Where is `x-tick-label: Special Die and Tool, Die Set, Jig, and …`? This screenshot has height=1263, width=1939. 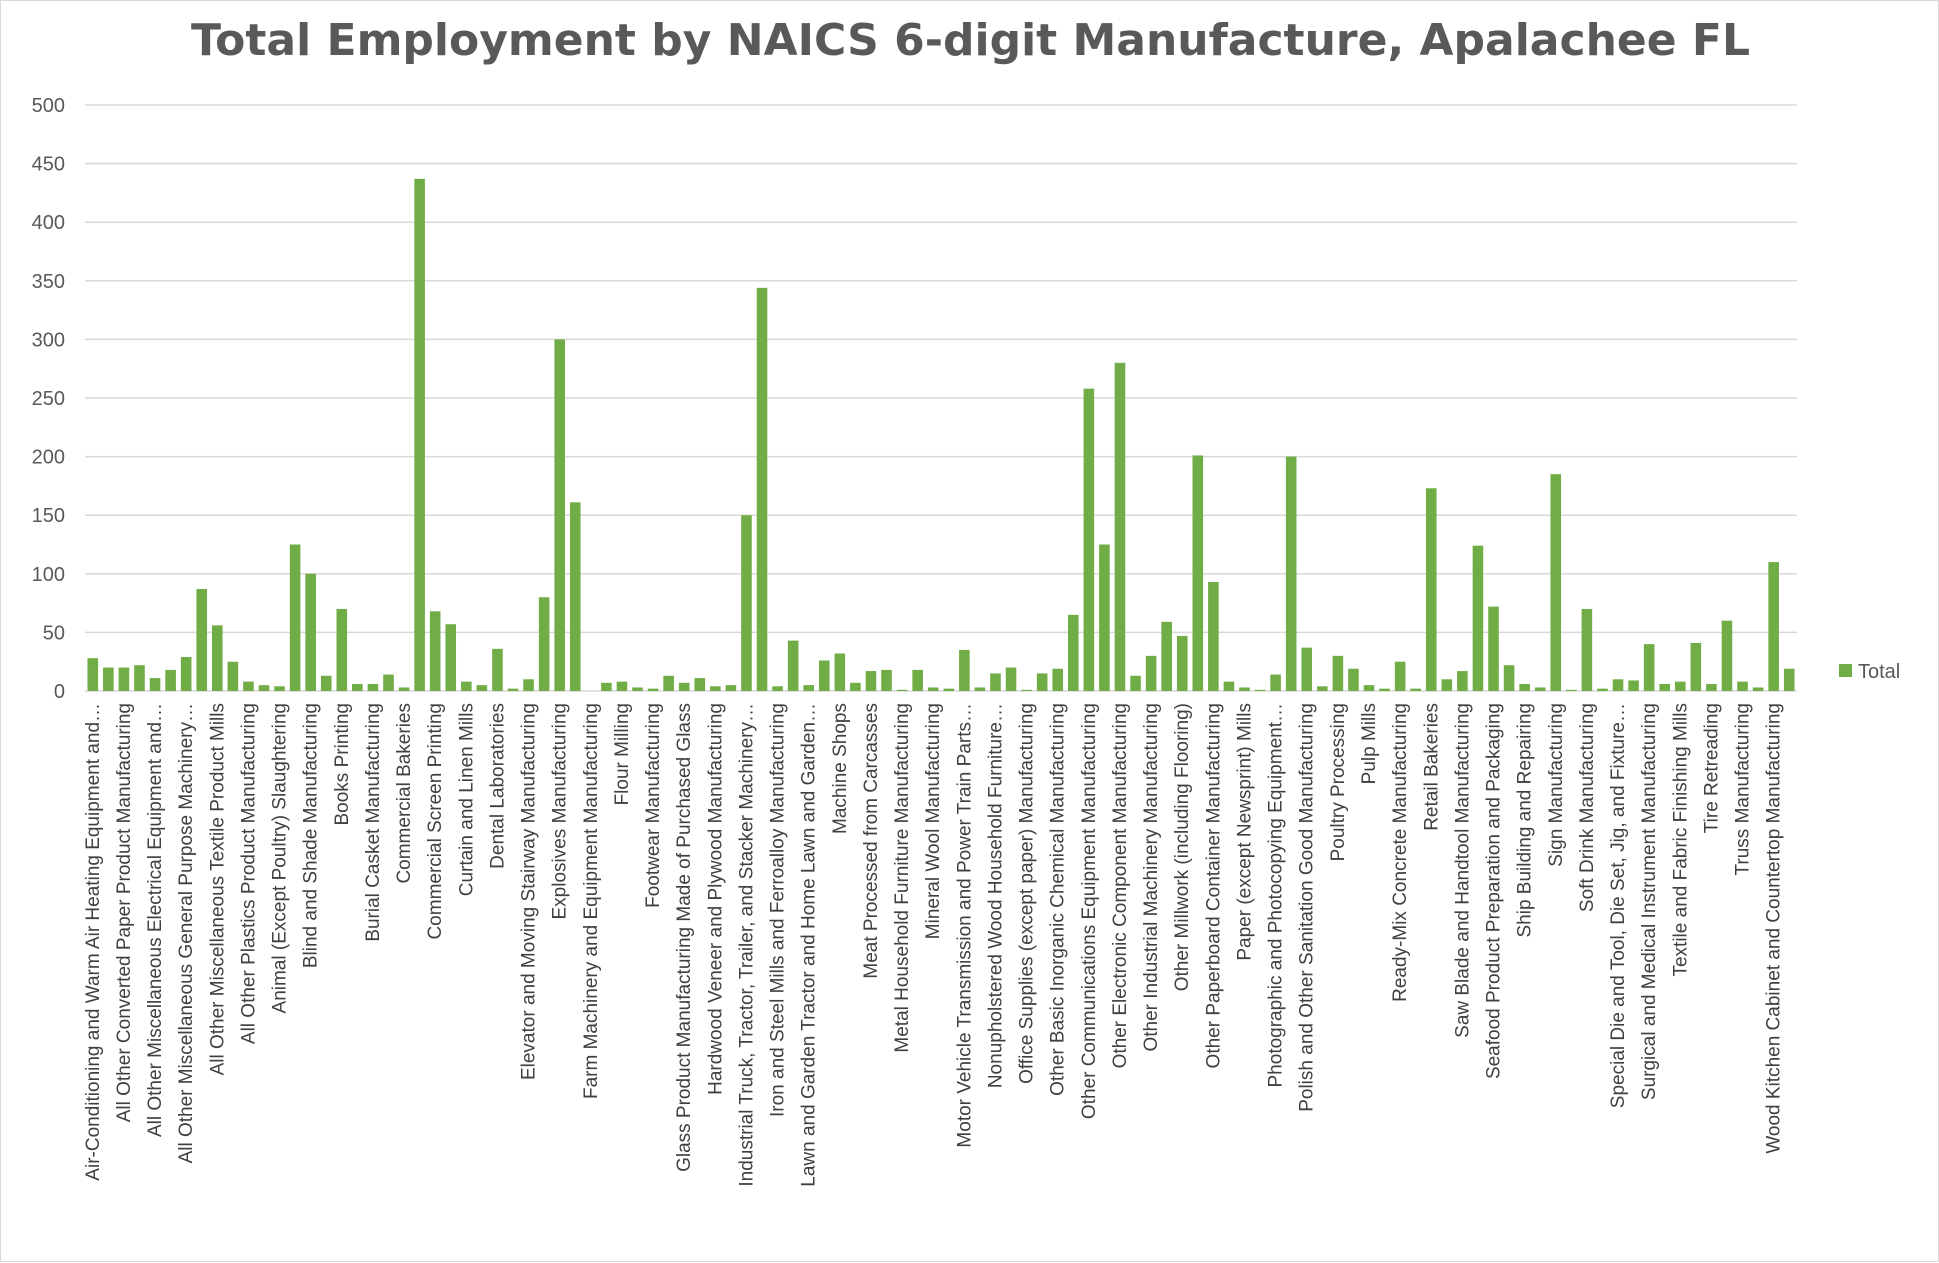 x-tick-label: Special Die and Tool, Die Set, Jig, and … is located at coordinates (1618, 905).